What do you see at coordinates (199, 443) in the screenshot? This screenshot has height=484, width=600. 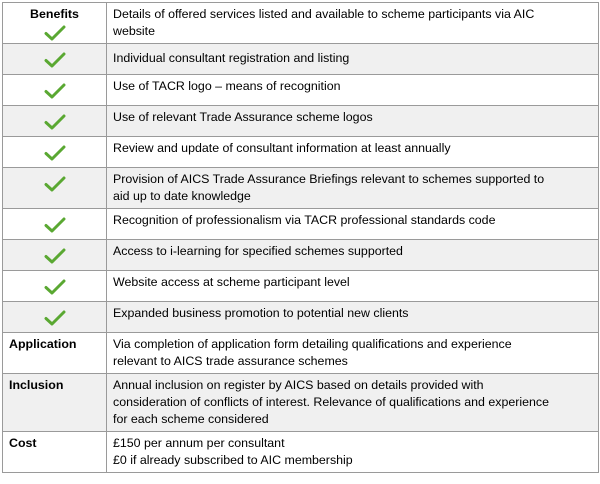 I see `cost-line: £150 per annum per consultant` at bounding box center [199, 443].